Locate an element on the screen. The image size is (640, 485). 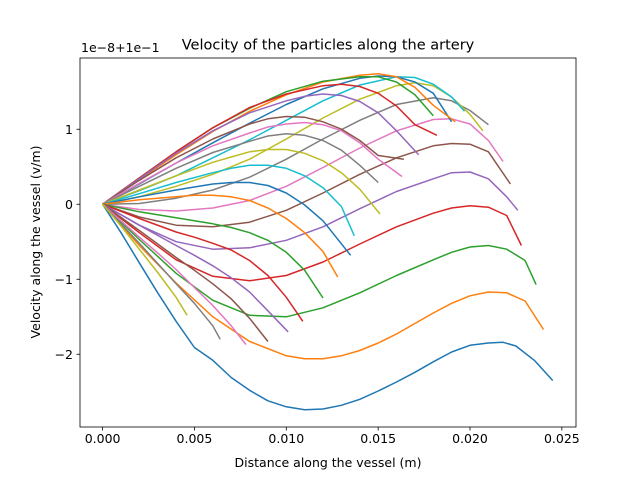
x-tick-label: 0.015 is located at coordinates (378, 438).